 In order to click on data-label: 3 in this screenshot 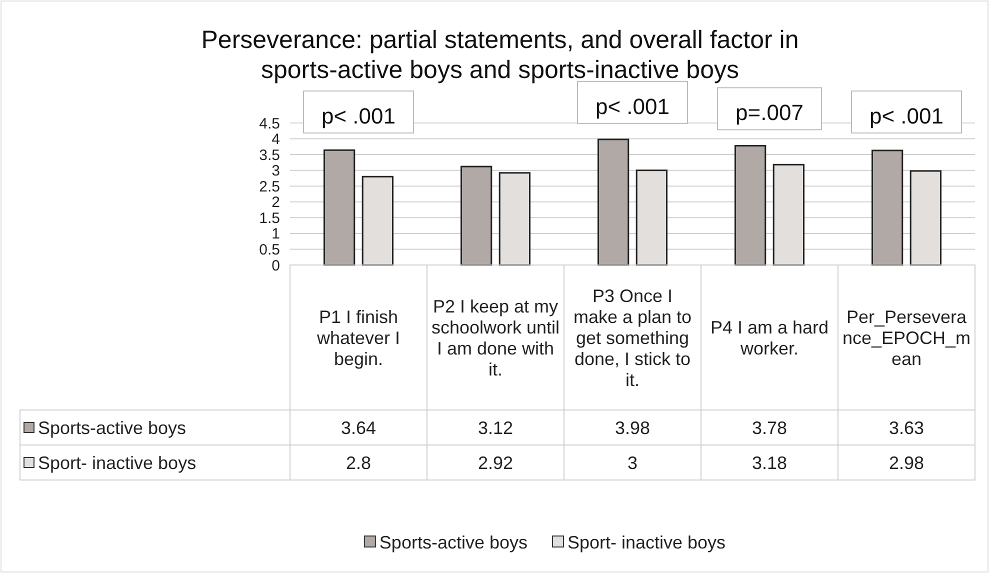, I will do `click(632, 462)`.